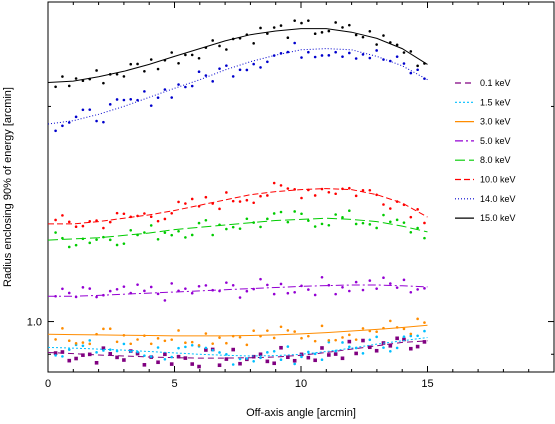 The width and height of the screenshot is (555, 424). I want to click on series-line, so click(237, 349).